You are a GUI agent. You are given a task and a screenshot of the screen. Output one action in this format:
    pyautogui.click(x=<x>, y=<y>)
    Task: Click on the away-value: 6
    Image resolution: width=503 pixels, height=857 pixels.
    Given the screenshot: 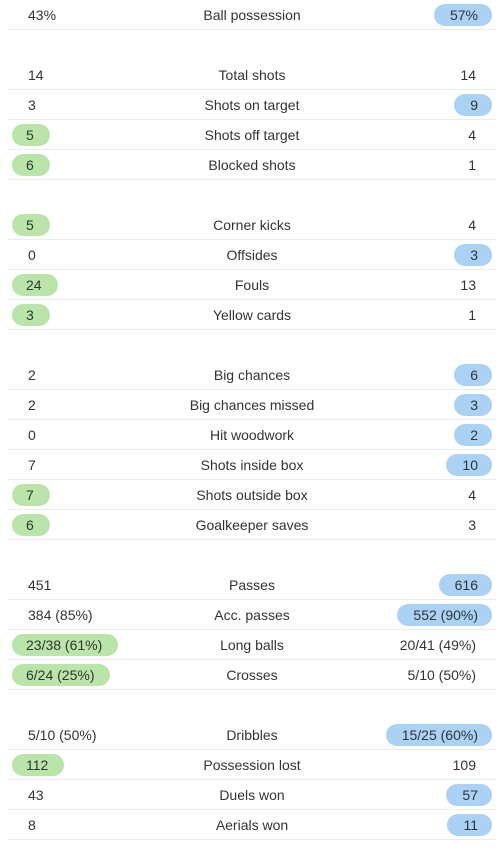 What is the action you would take?
    pyautogui.click(x=473, y=375)
    